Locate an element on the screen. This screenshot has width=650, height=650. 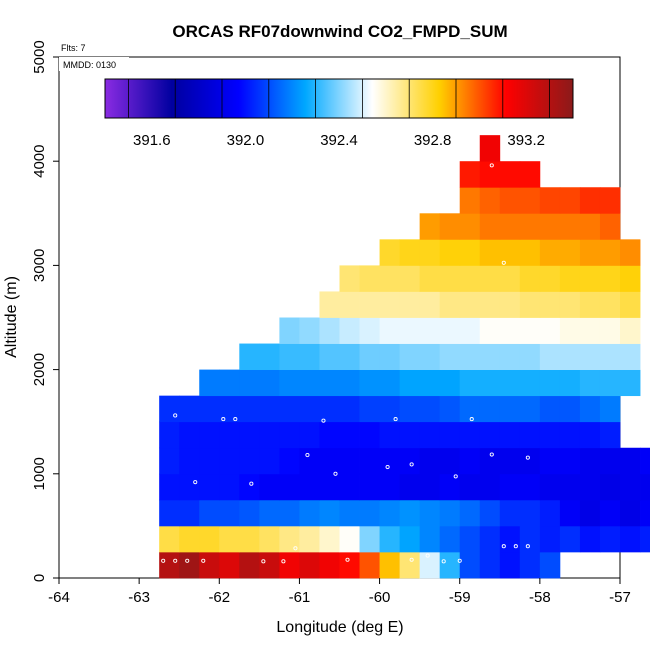
chart-title: ORCAS RF07downwind CO2_FMPD_SUM is located at coordinates (339, 31).